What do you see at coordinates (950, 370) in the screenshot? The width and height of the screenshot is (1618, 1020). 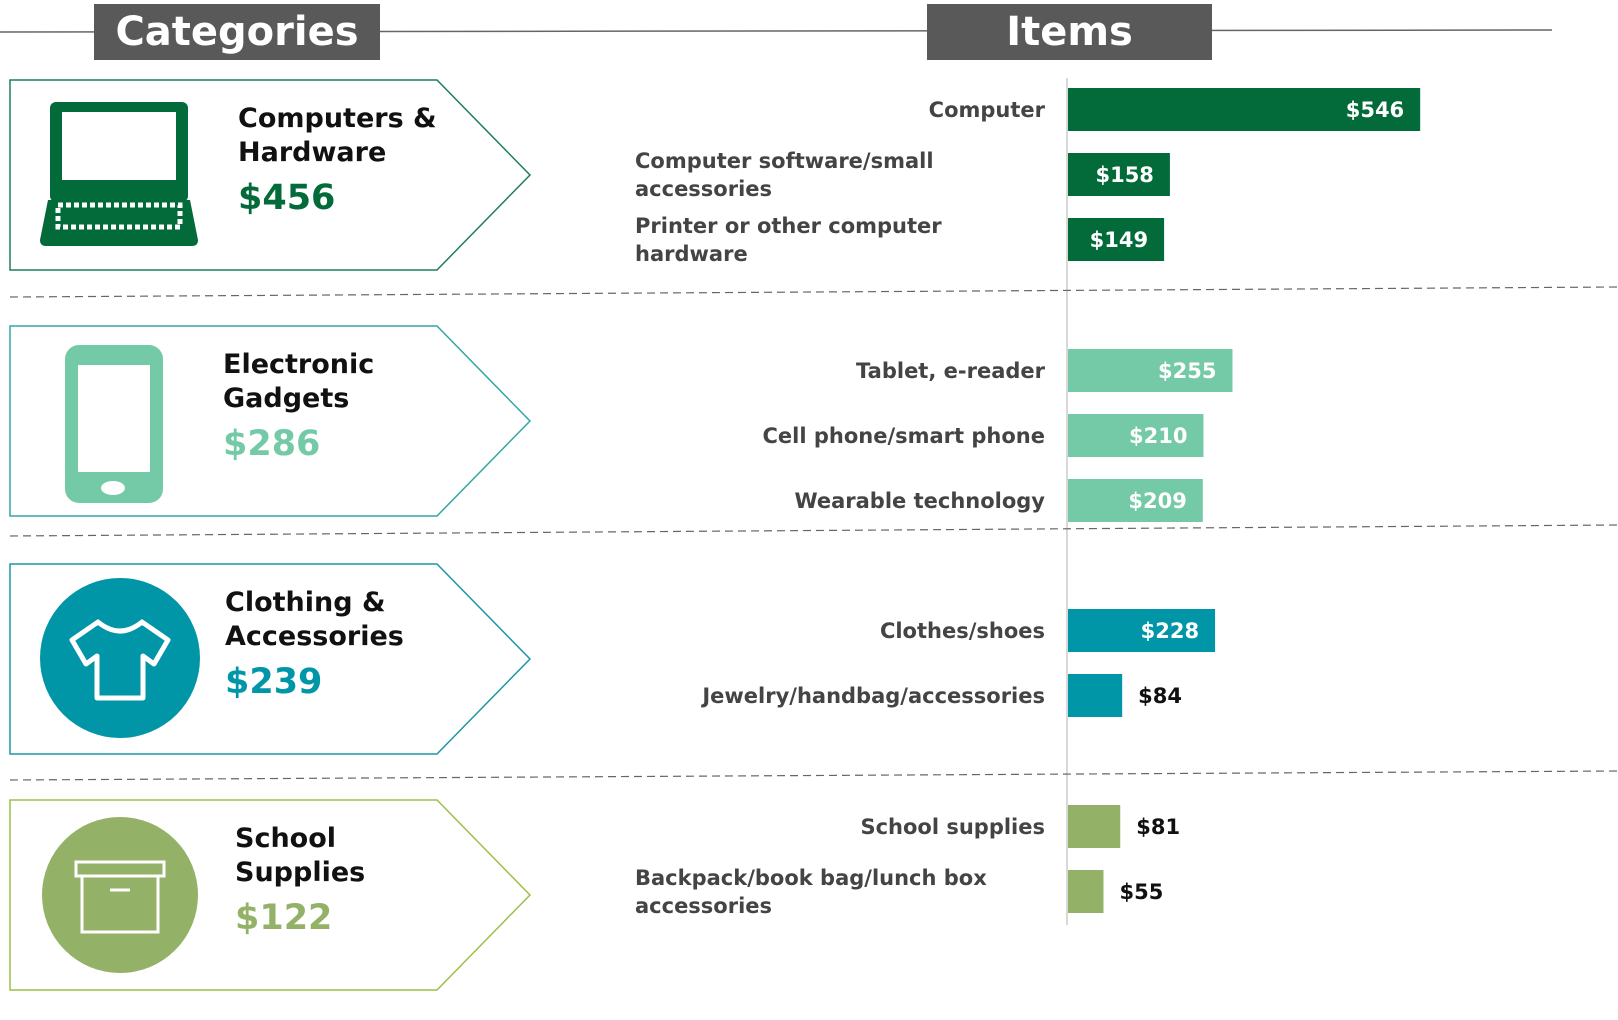 I see `item-label: Tablet, e-reader` at bounding box center [950, 370].